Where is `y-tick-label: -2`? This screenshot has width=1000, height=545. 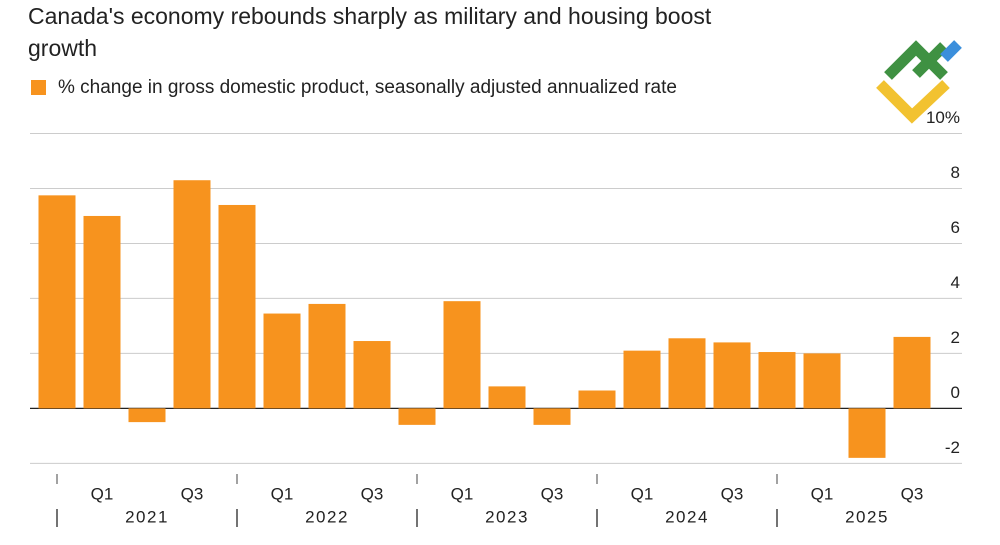 y-tick-label: -2 is located at coordinates (952, 447).